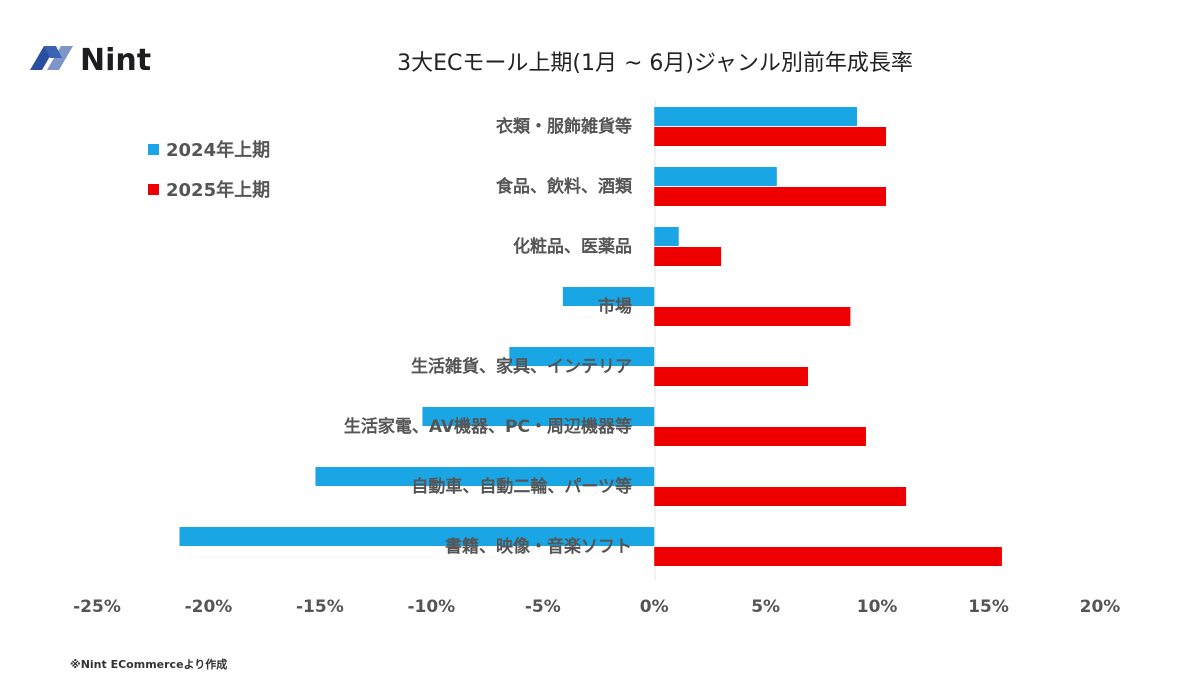  I want to click on legend-label: 2025年上期, so click(218, 190).